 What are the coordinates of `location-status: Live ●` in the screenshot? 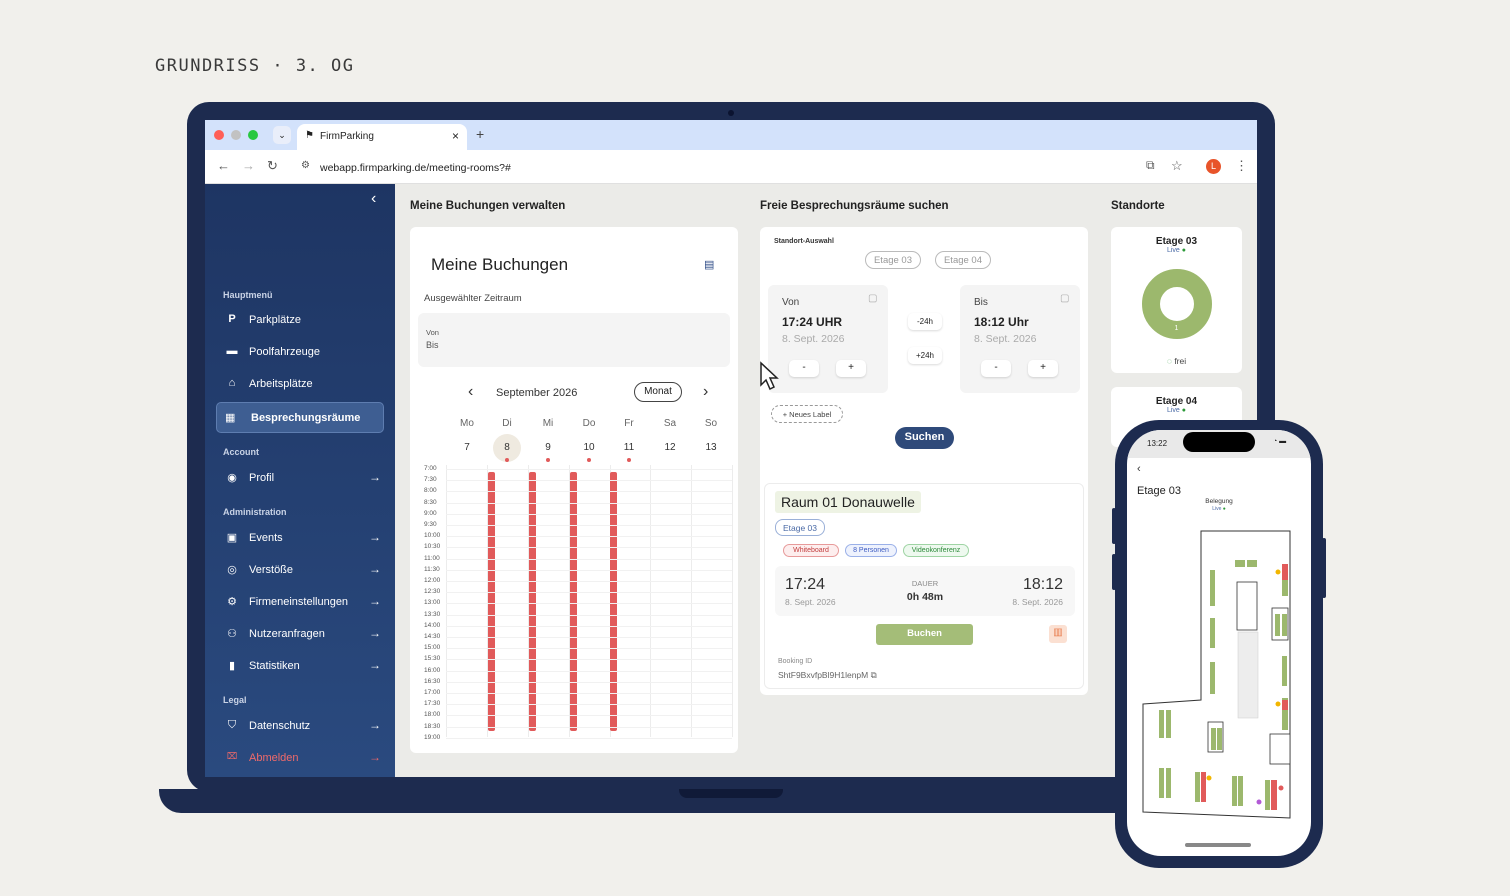 It's located at (1176, 250).